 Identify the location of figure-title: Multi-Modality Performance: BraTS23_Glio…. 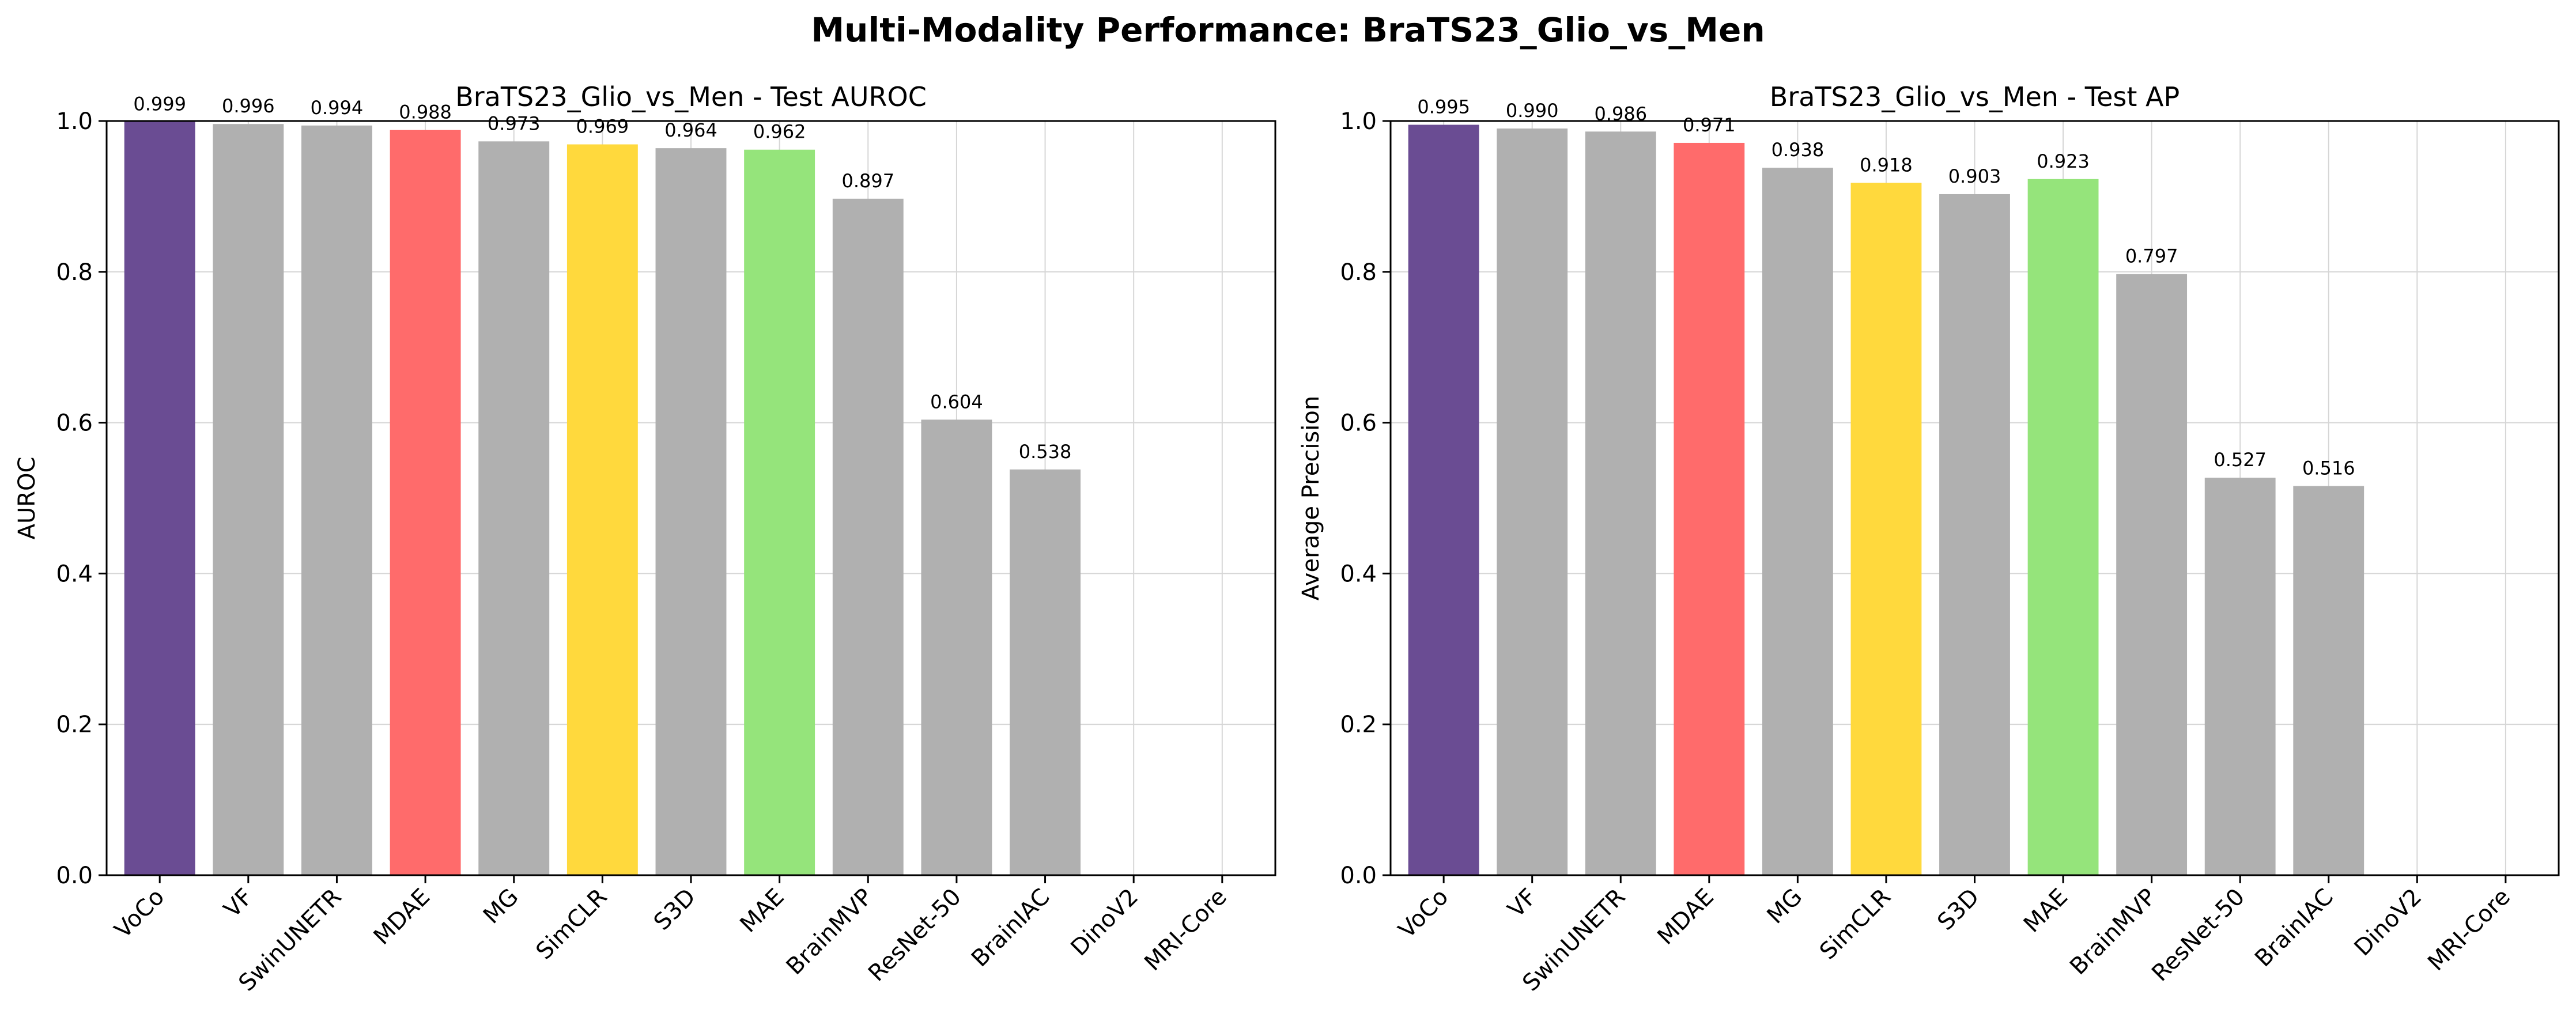
(1288, 30).